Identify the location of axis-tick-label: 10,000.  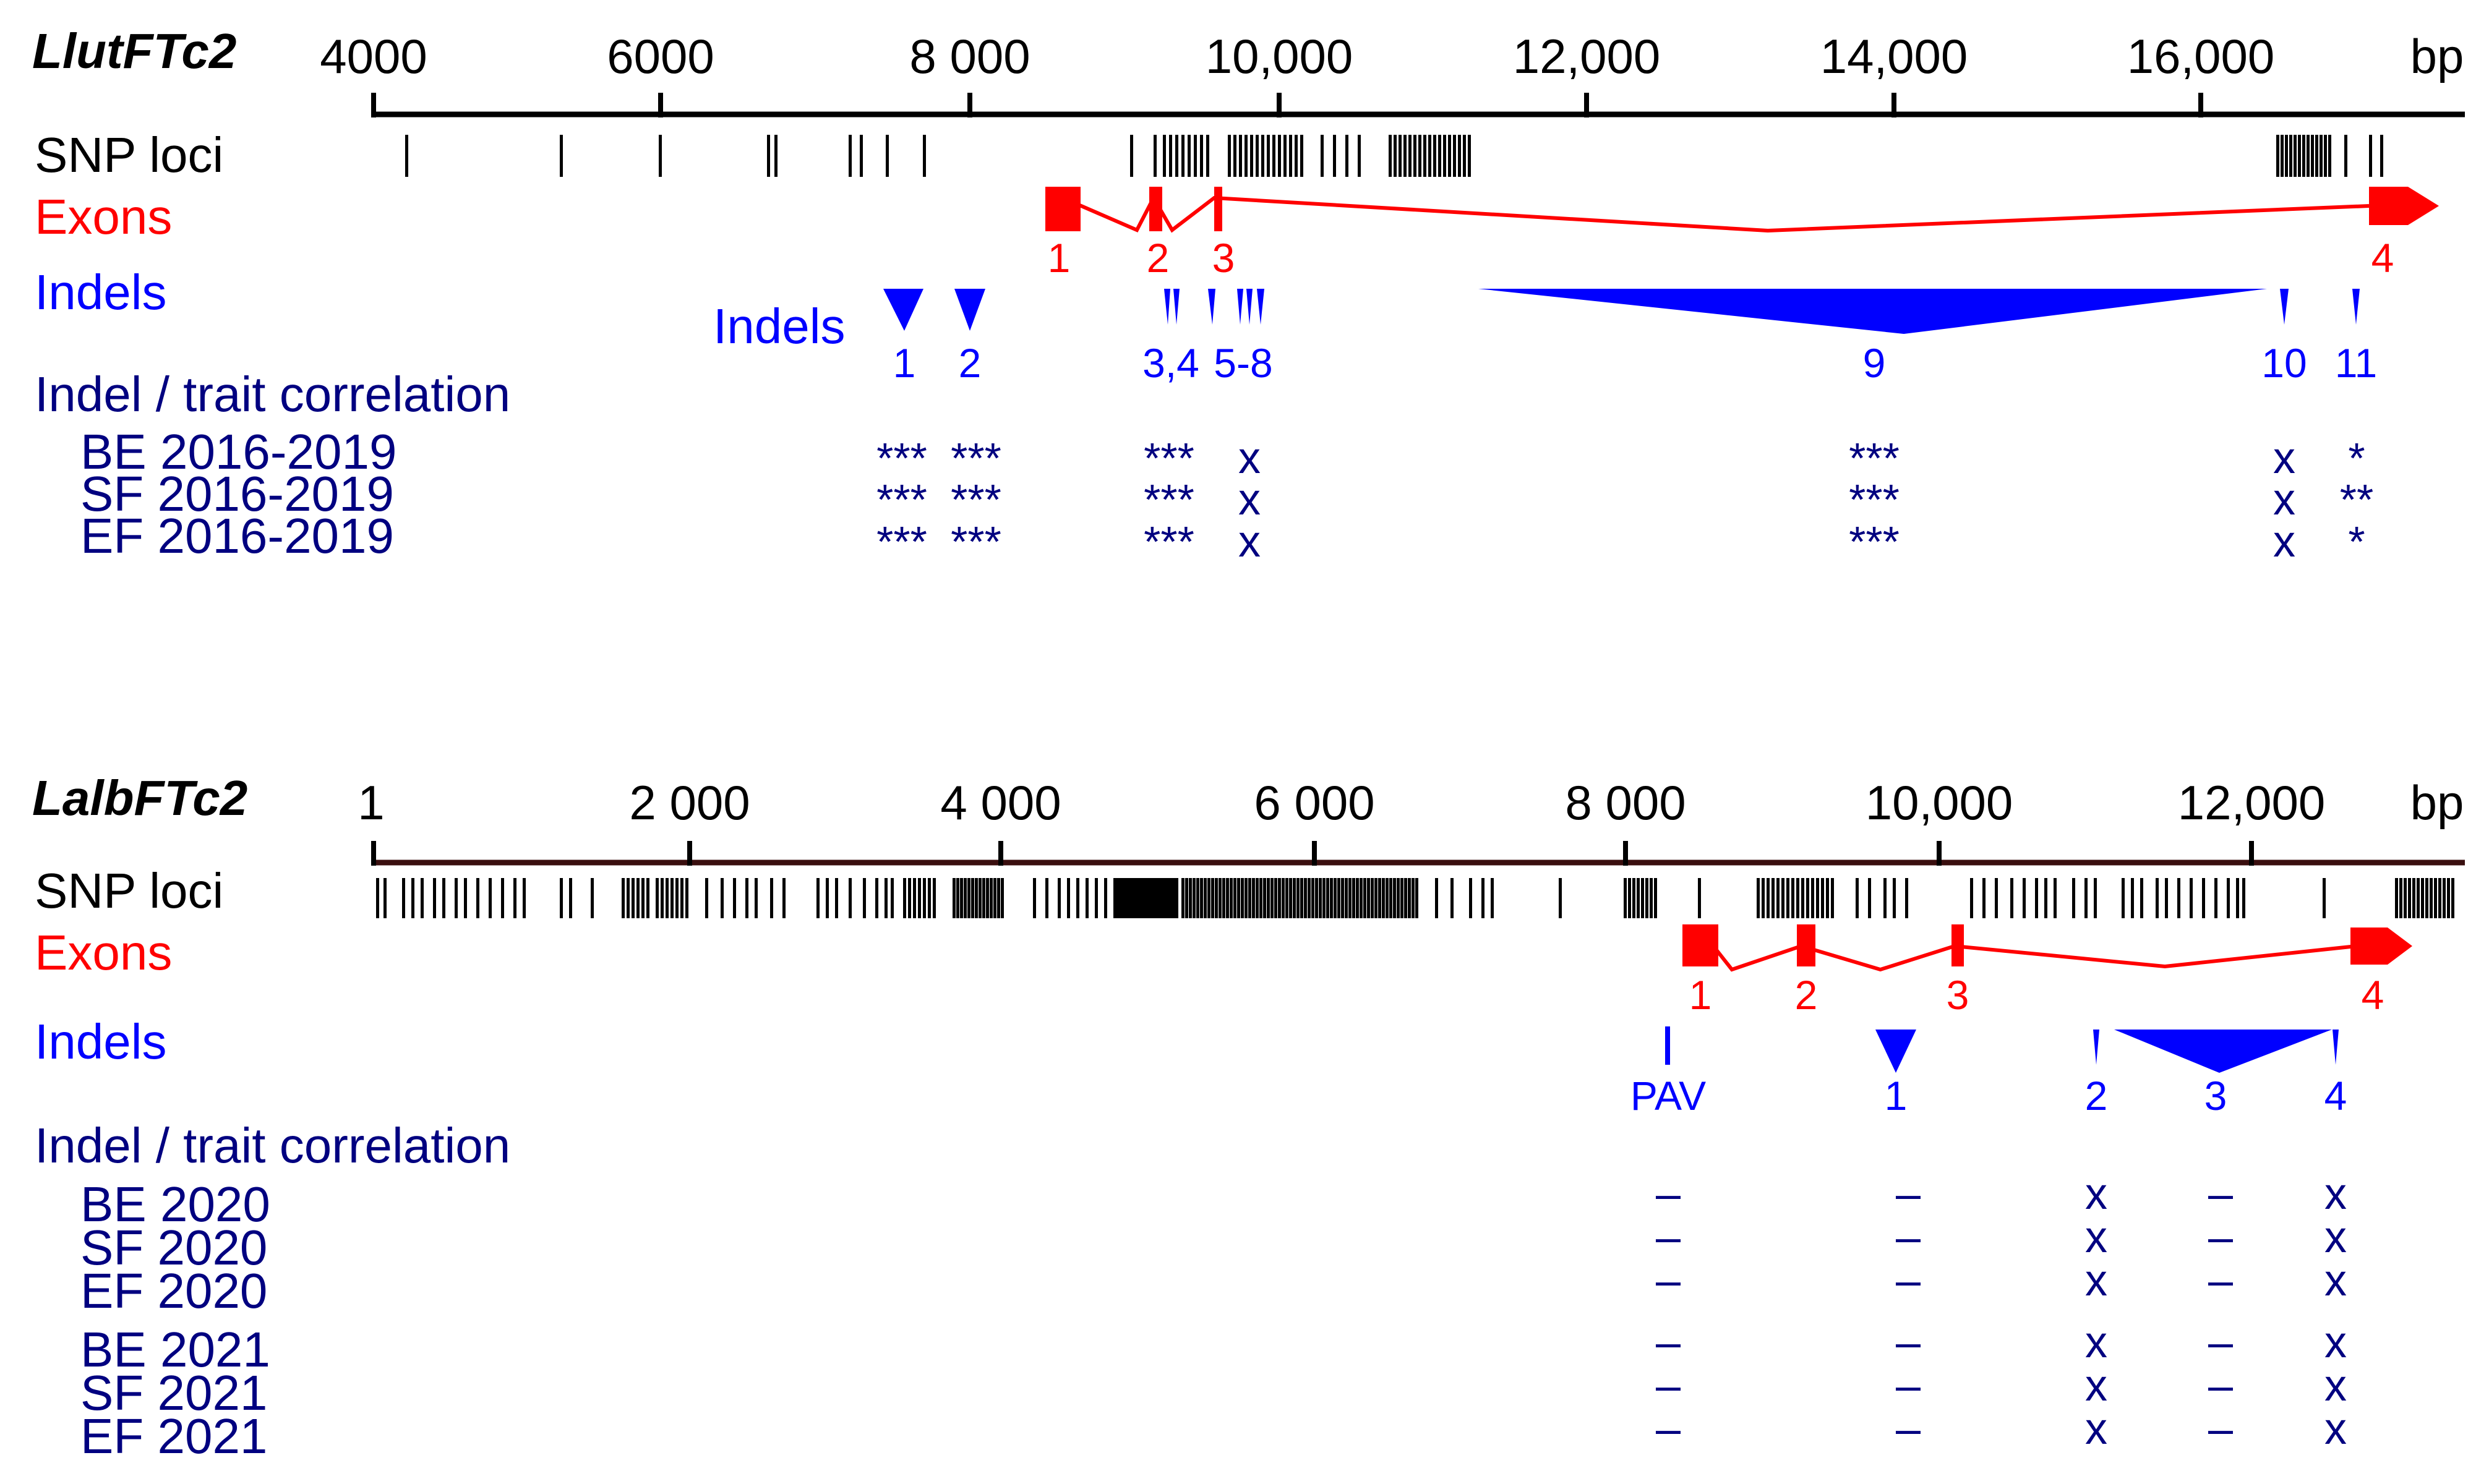
(1939, 802).